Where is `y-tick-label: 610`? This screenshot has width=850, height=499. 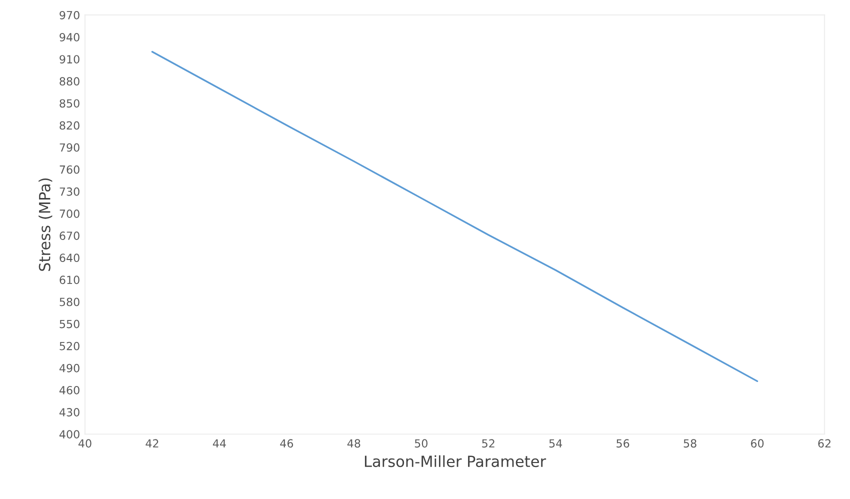 y-tick-label: 610 is located at coordinates (70, 280).